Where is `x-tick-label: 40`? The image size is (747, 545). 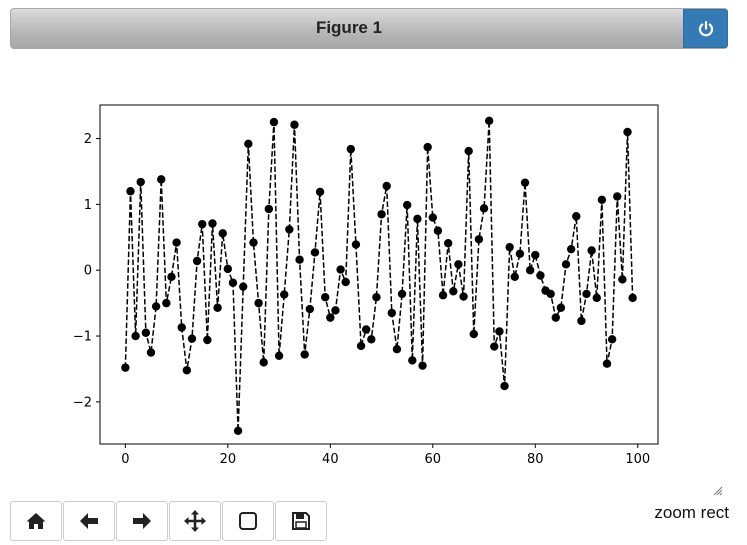 x-tick-label: 40 is located at coordinates (330, 459).